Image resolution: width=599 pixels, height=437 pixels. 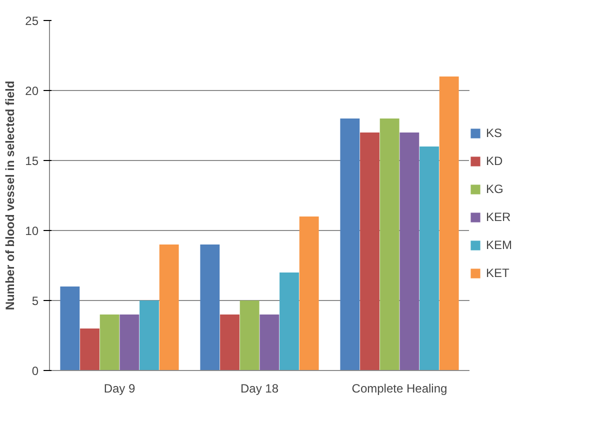 What do you see at coordinates (495, 189) in the screenshot?
I see `legend-label: KG` at bounding box center [495, 189].